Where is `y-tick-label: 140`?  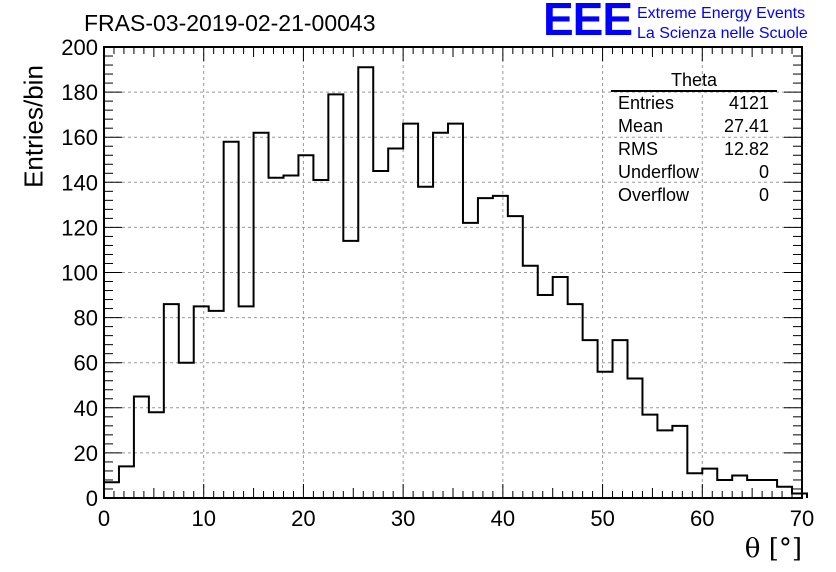
y-tick-label: 140 is located at coordinates (79, 182).